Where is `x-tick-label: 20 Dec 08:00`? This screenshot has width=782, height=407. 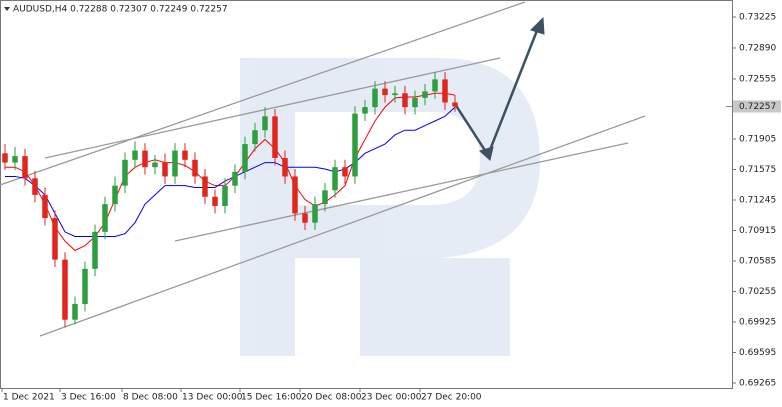 x-tick-label: 20 Dec 08:00 is located at coordinates (331, 398).